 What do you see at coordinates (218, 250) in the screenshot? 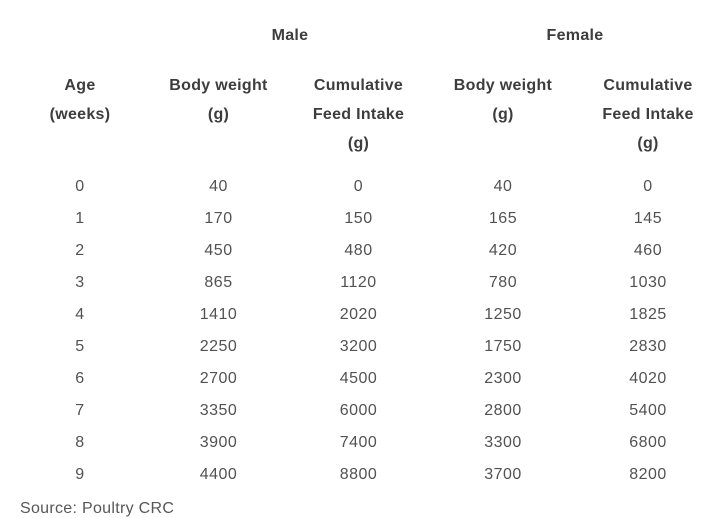
I see `table-cell: 450` at bounding box center [218, 250].